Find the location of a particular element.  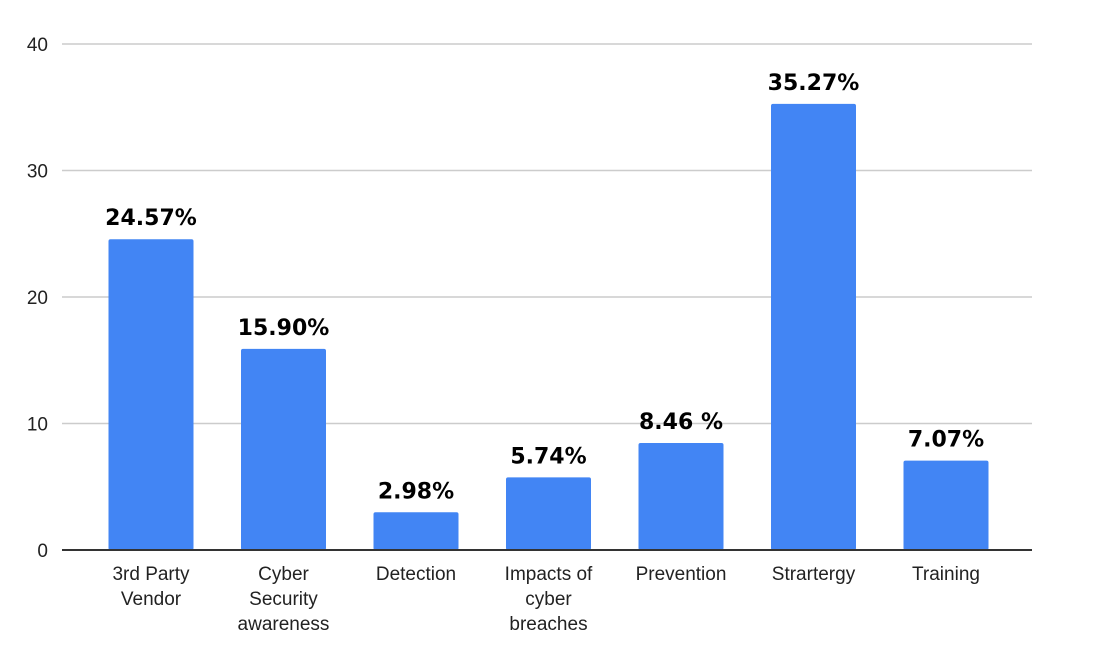

category-label-line: Security is located at coordinates (283, 599).